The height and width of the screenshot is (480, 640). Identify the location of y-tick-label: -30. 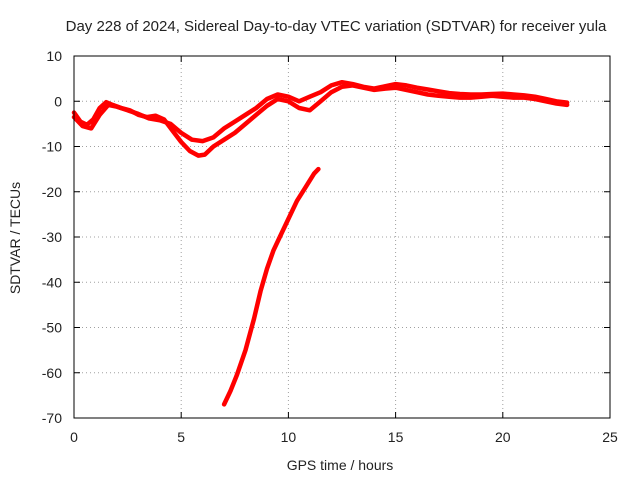
(52, 237).